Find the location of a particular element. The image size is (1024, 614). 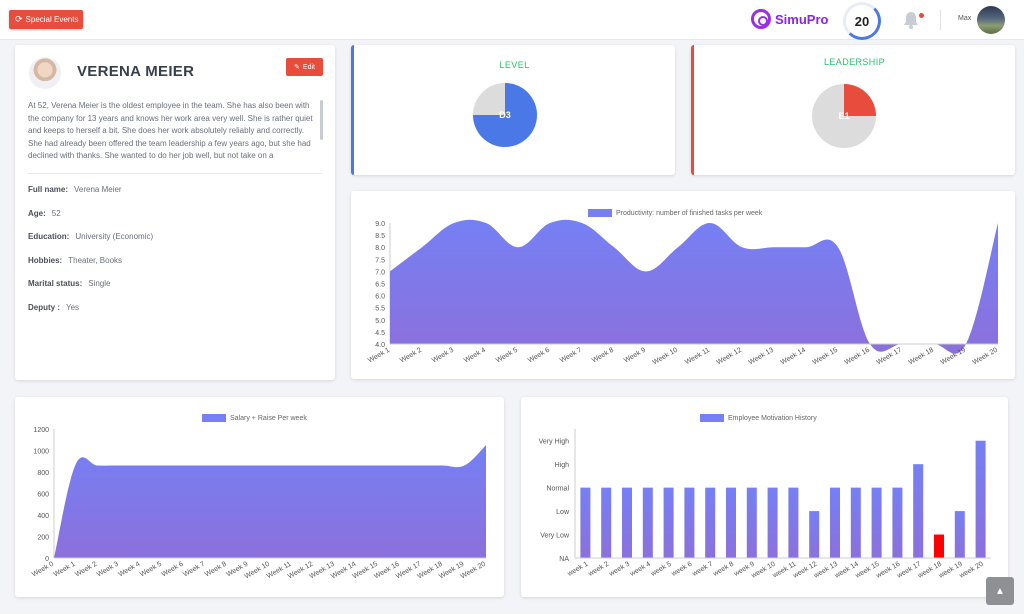

x-tick-label: week 2 is located at coordinates (599, 570).